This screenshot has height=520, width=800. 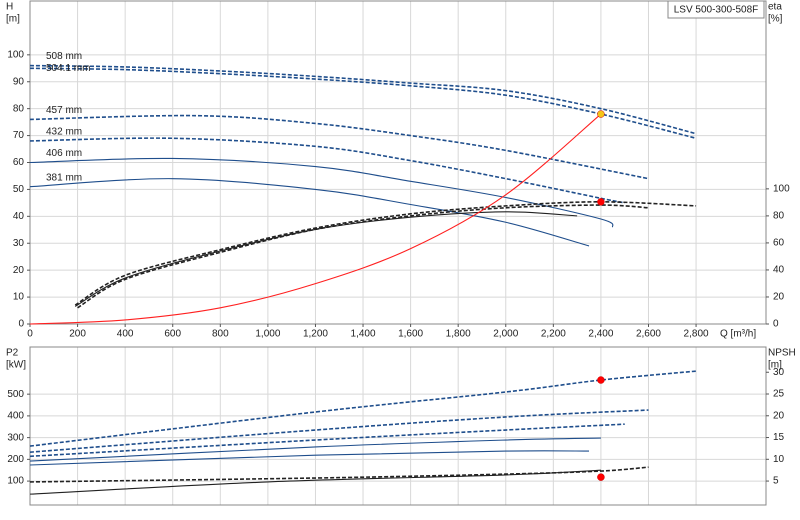 What do you see at coordinates (13, 19) in the screenshot?
I see `y-axis-unit: [m]` at bounding box center [13, 19].